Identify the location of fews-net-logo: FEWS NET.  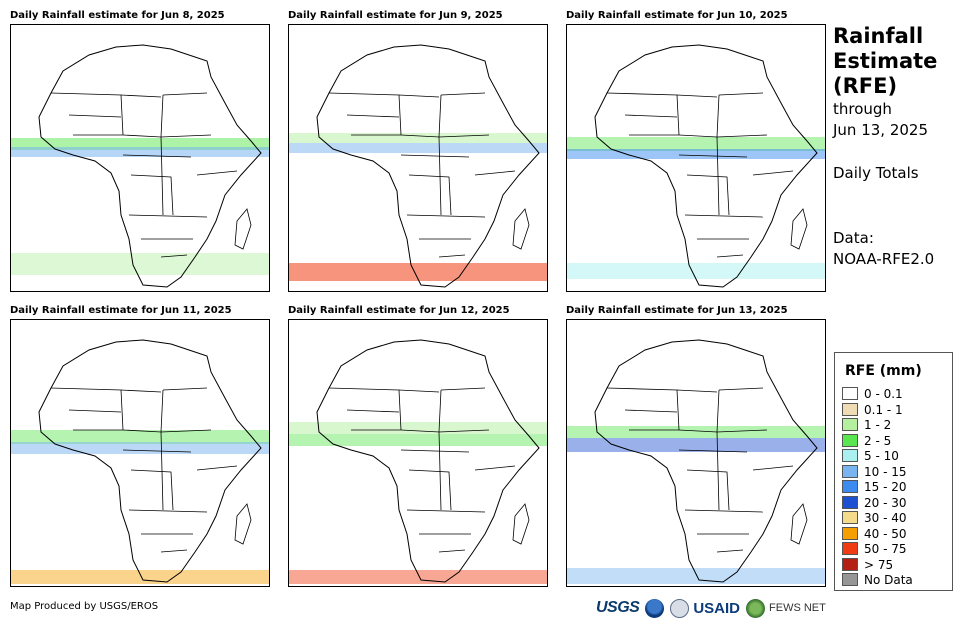
(797, 608).